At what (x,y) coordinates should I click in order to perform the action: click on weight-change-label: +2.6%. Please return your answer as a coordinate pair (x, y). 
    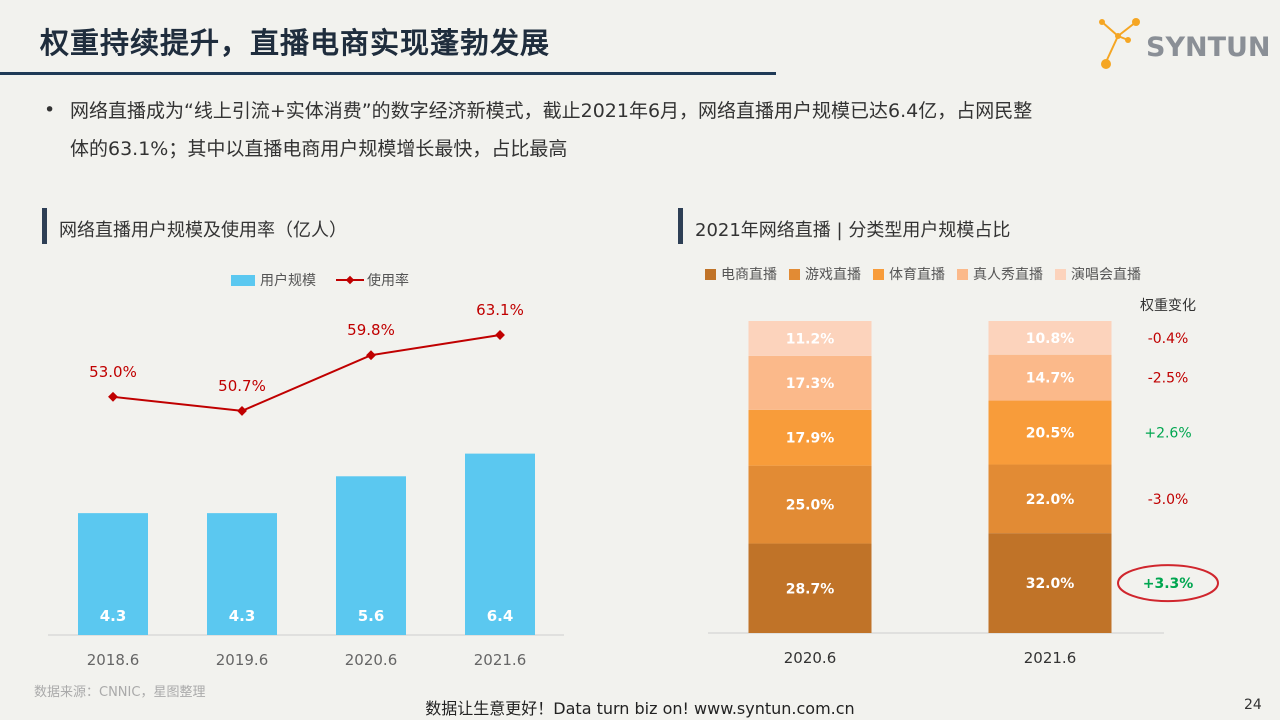
    Looking at the image, I should click on (1167, 434).